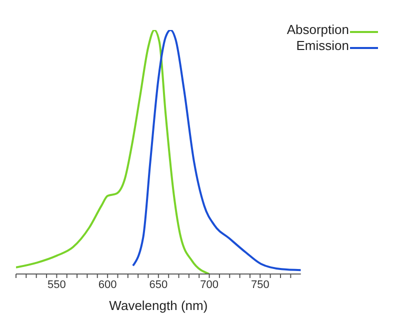  What do you see at coordinates (107, 284) in the screenshot?
I see `x-tick-label: 600` at bounding box center [107, 284].